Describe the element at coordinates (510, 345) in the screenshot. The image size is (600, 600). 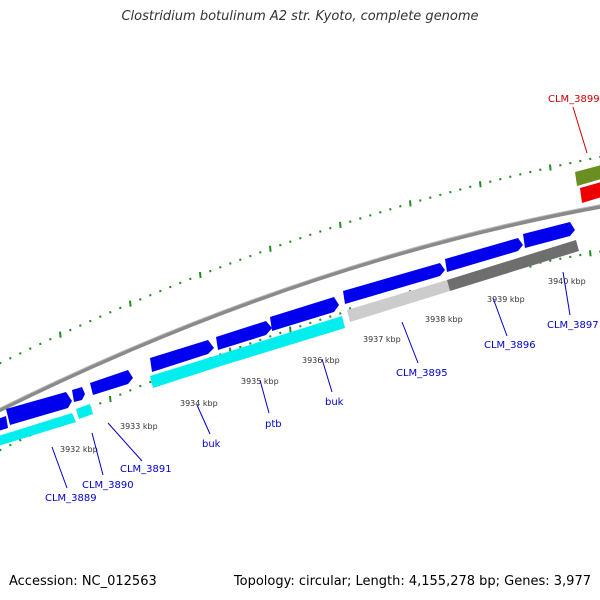
I see `gene-label-CLM_3896: CLM_3896` at that location.